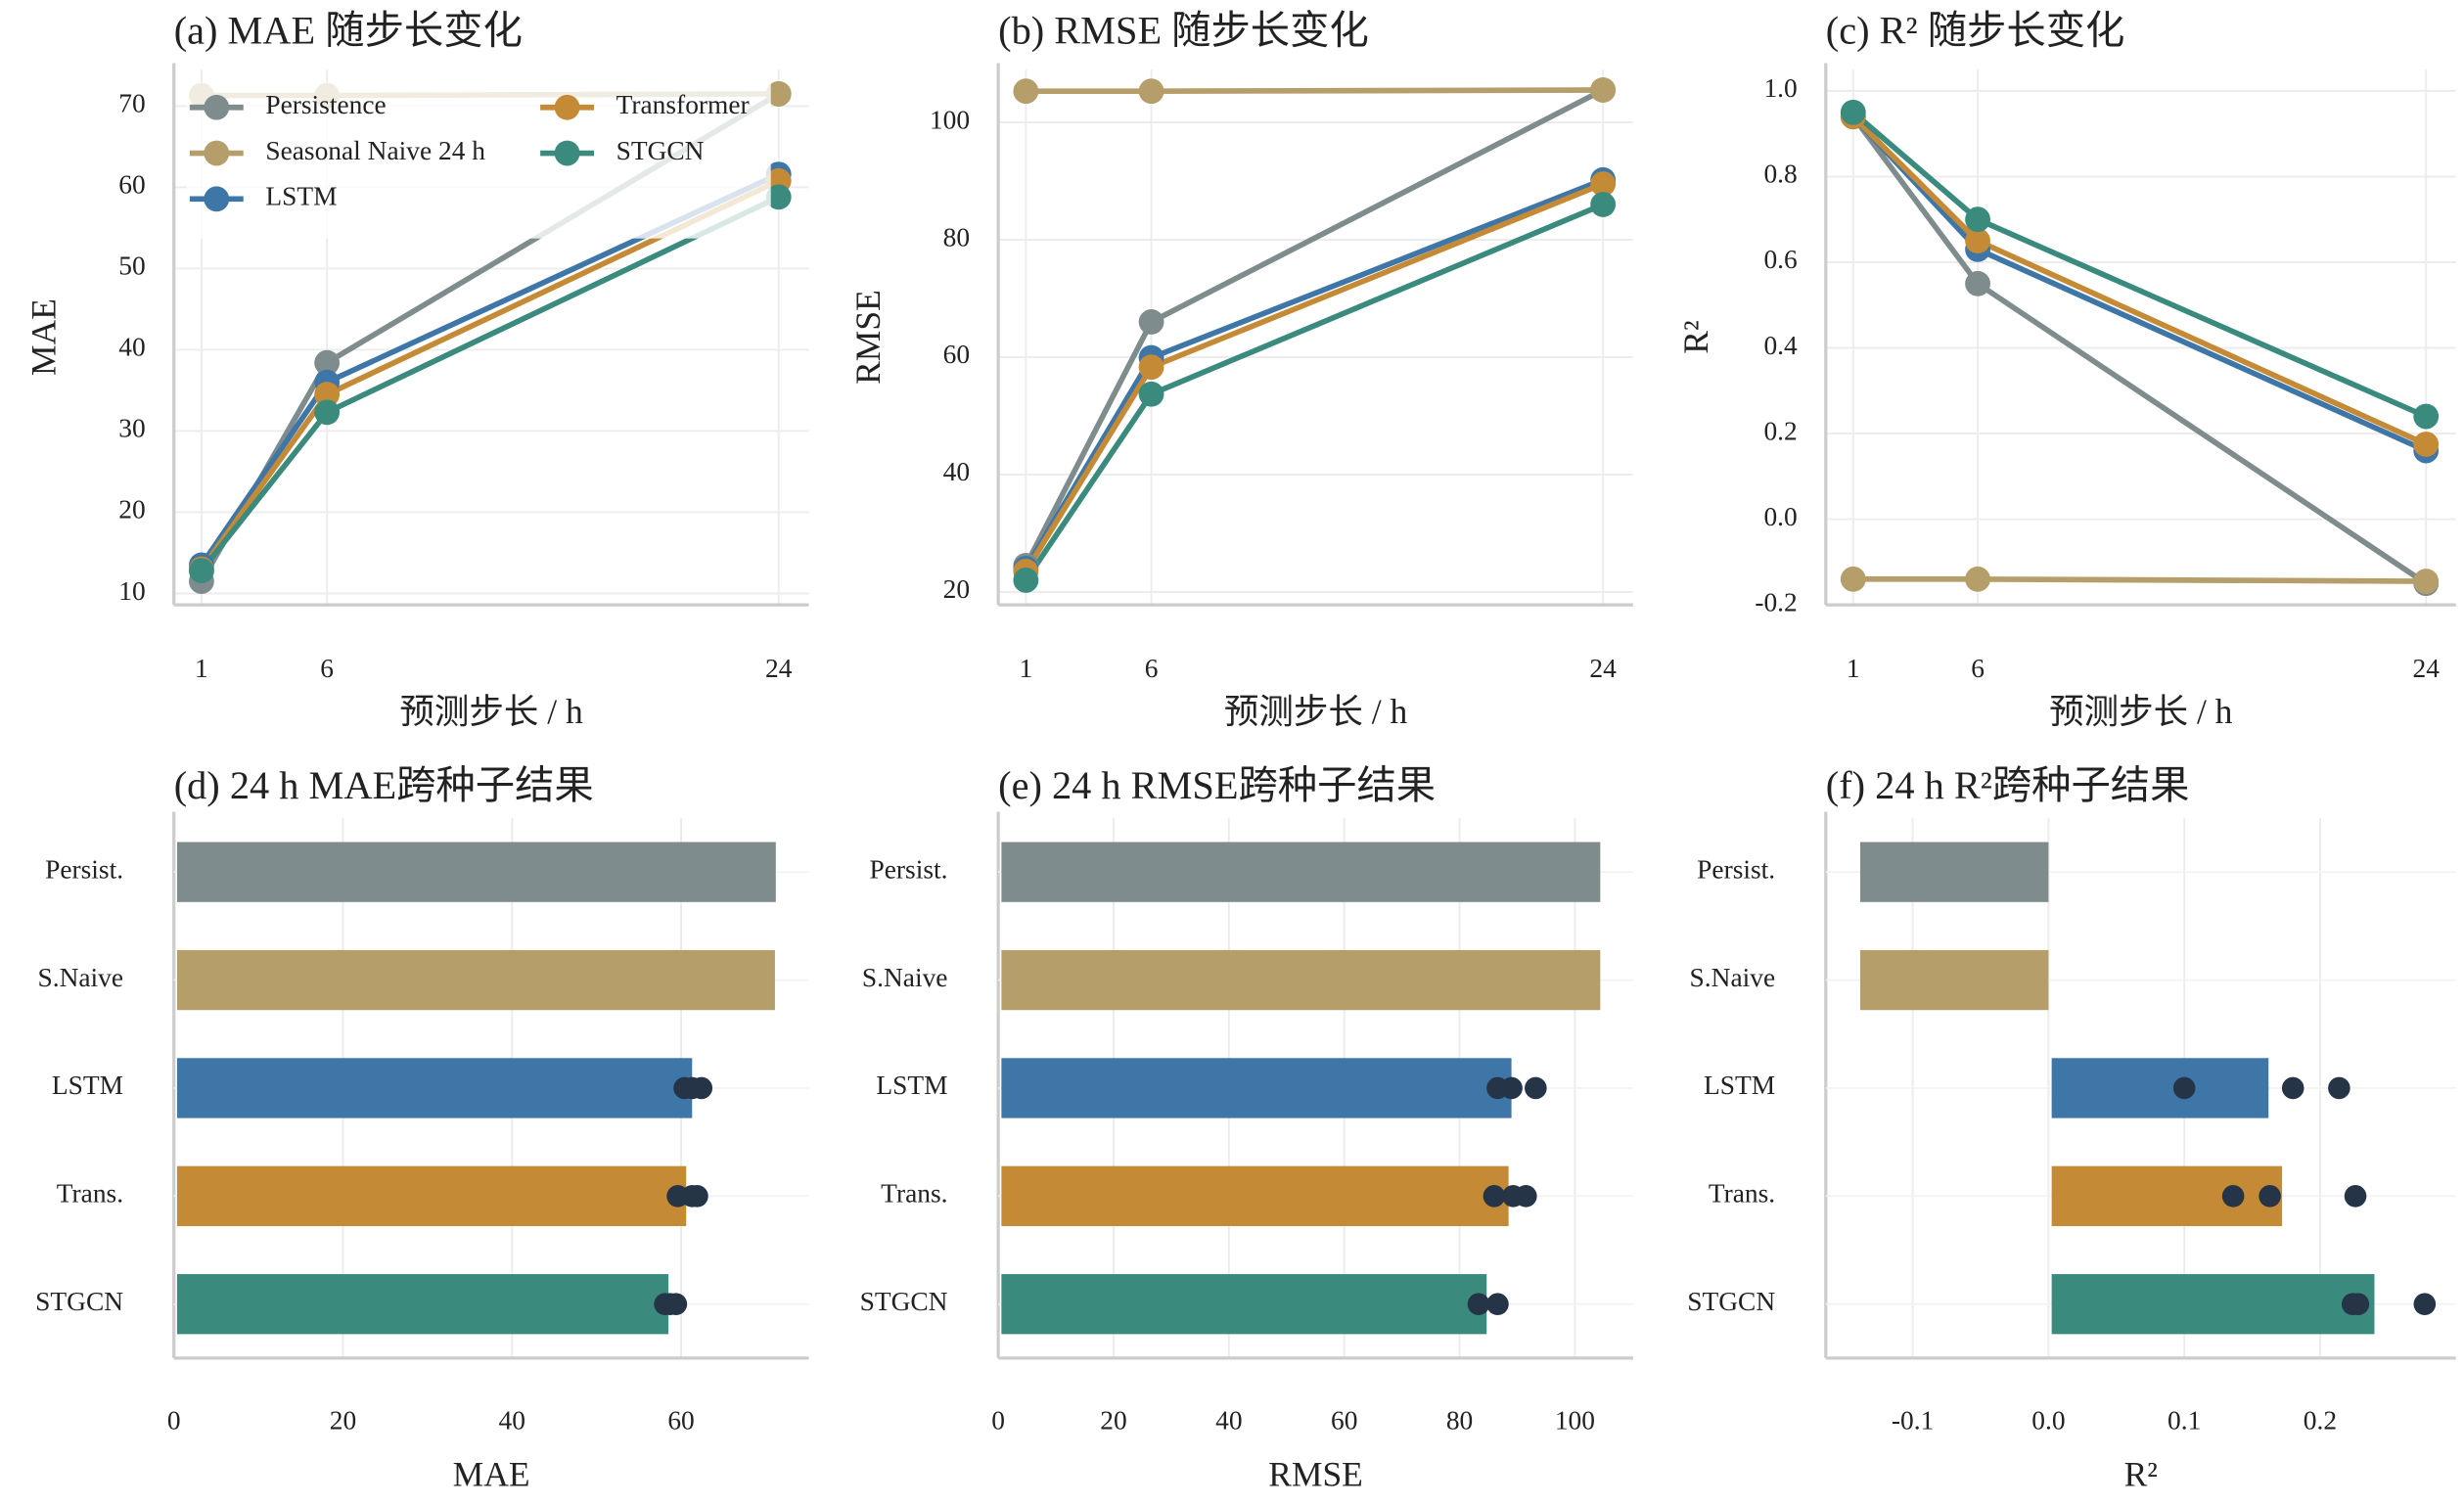 The width and height of the screenshot is (2464, 1505). I want to click on legend-label: STGCN, so click(661, 150).